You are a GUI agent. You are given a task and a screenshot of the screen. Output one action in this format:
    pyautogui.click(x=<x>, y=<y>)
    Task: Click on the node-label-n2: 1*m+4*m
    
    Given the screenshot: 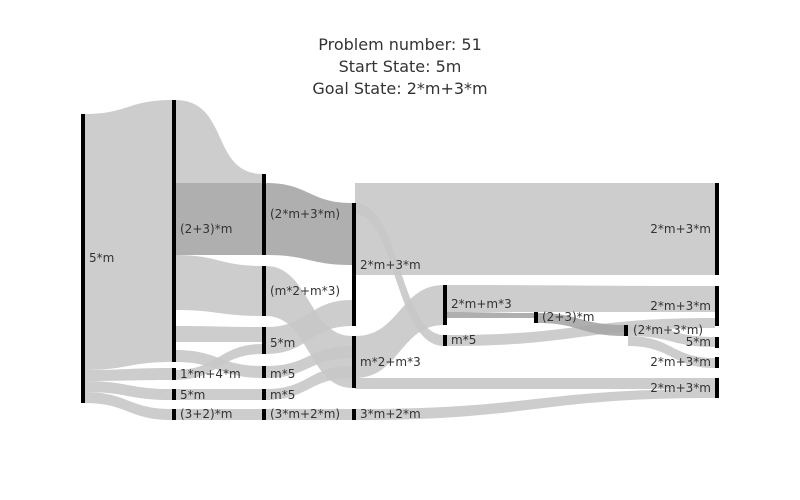 What is the action you would take?
    pyautogui.click(x=210, y=374)
    